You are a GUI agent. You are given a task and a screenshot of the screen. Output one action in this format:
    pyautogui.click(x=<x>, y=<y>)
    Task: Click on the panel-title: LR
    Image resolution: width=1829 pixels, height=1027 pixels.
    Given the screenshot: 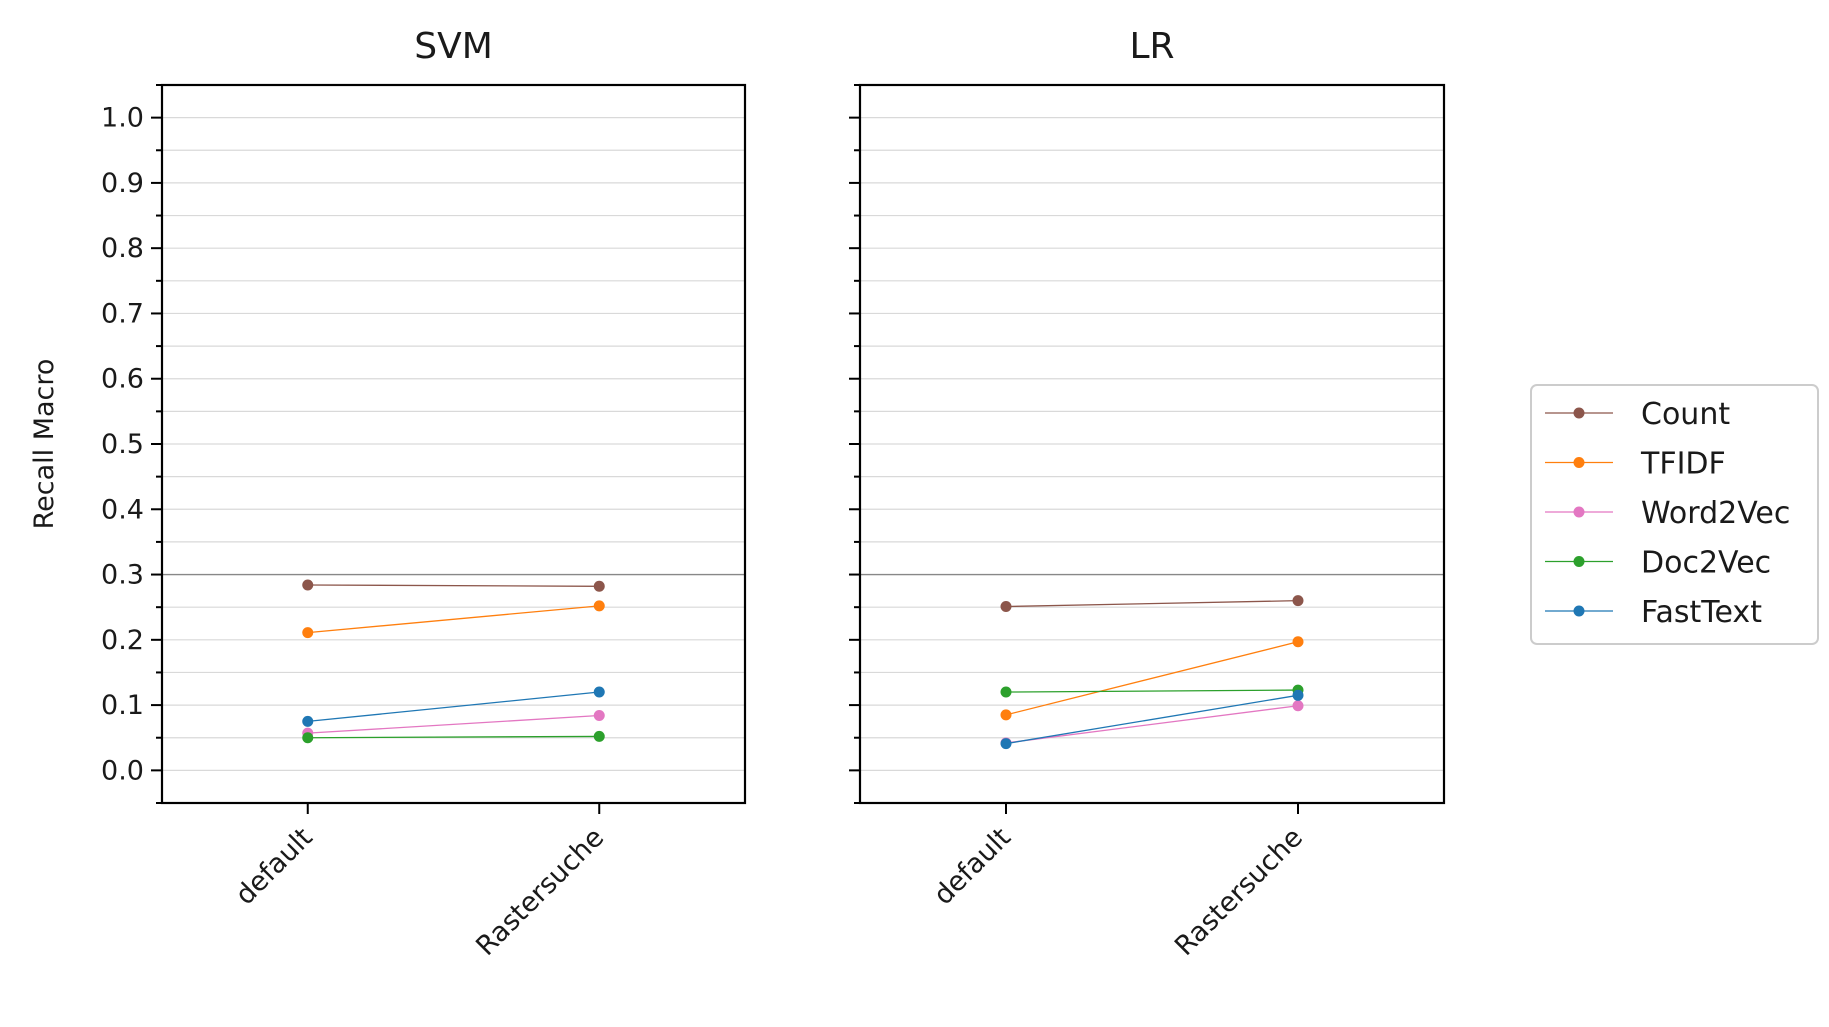 What is the action you would take?
    pyautogui.click(x=1151, y=46)
    